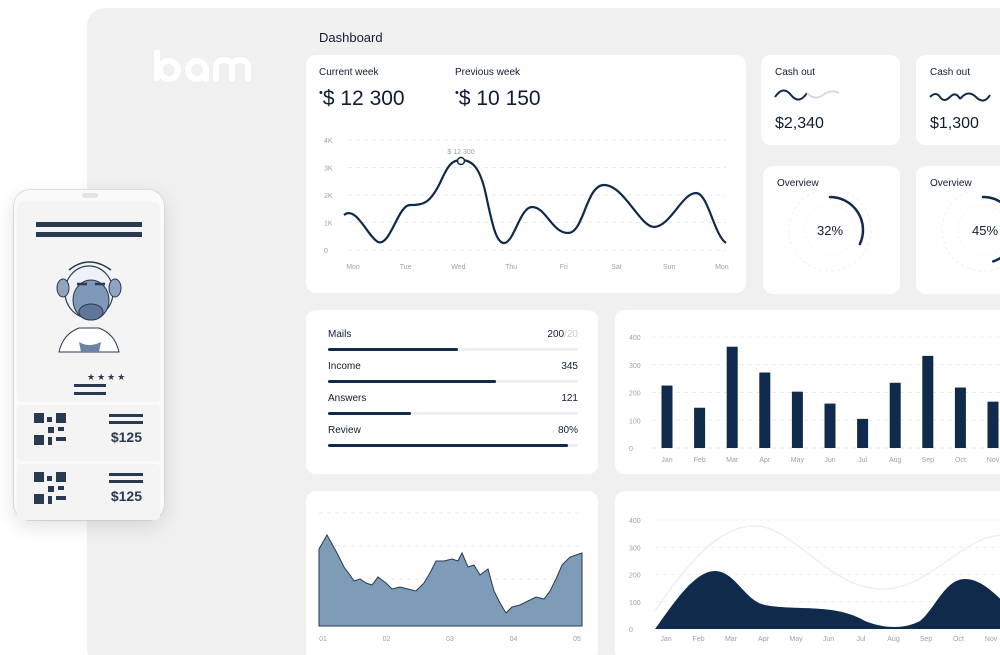  Describe the element at coordinates (827, 568) in the screenshot. I see `background-wave` at that location.